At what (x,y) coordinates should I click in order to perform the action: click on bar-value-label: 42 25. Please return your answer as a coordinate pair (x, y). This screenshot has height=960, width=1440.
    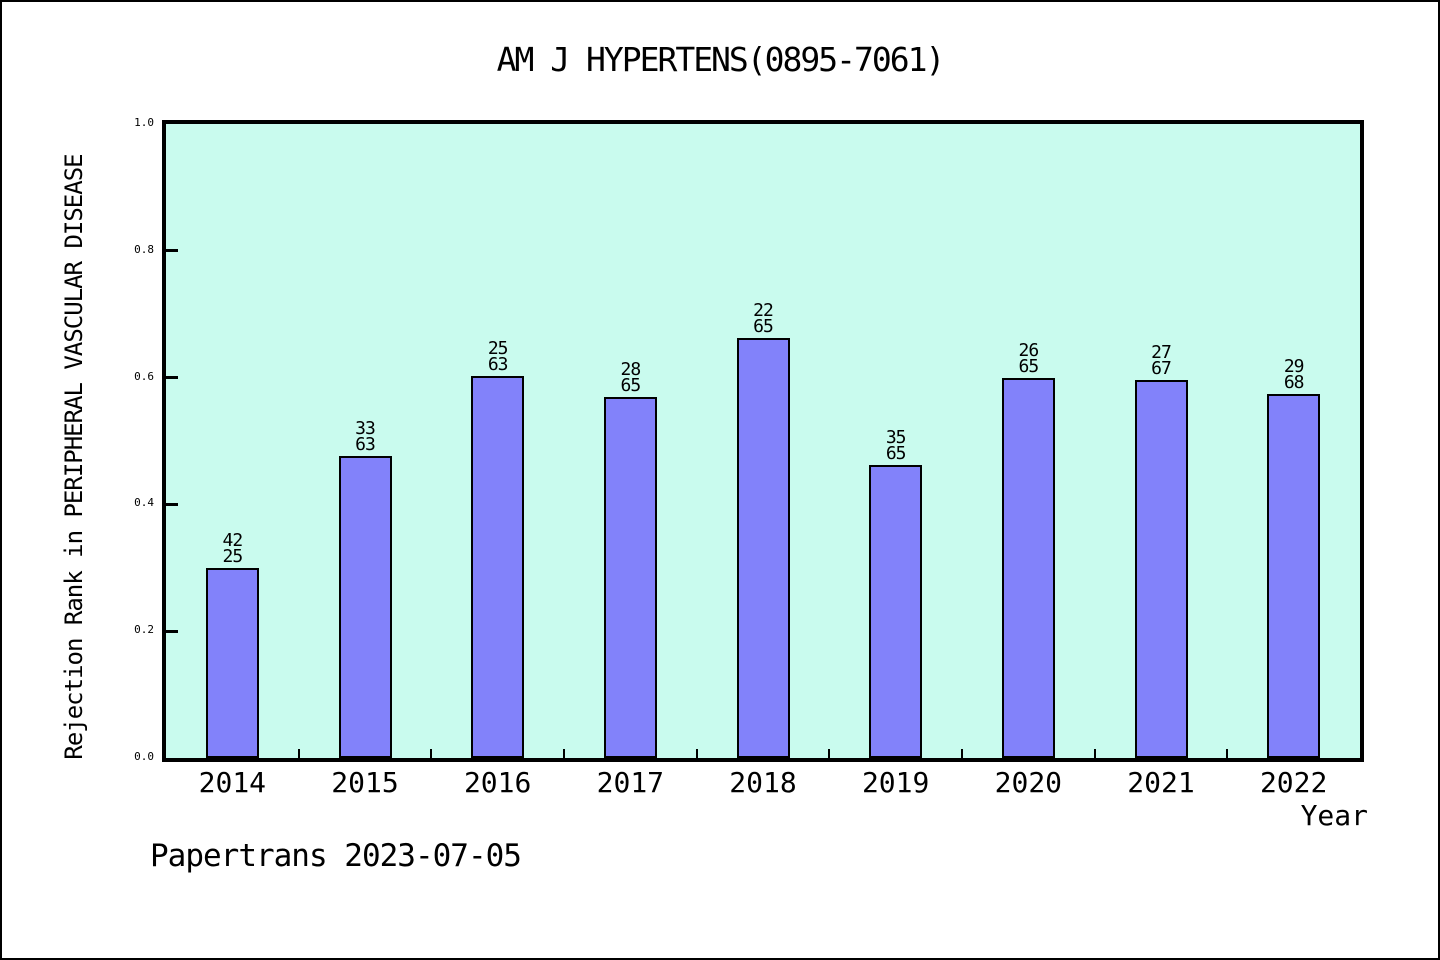
    Looking at the image, I should click on (232, 548).